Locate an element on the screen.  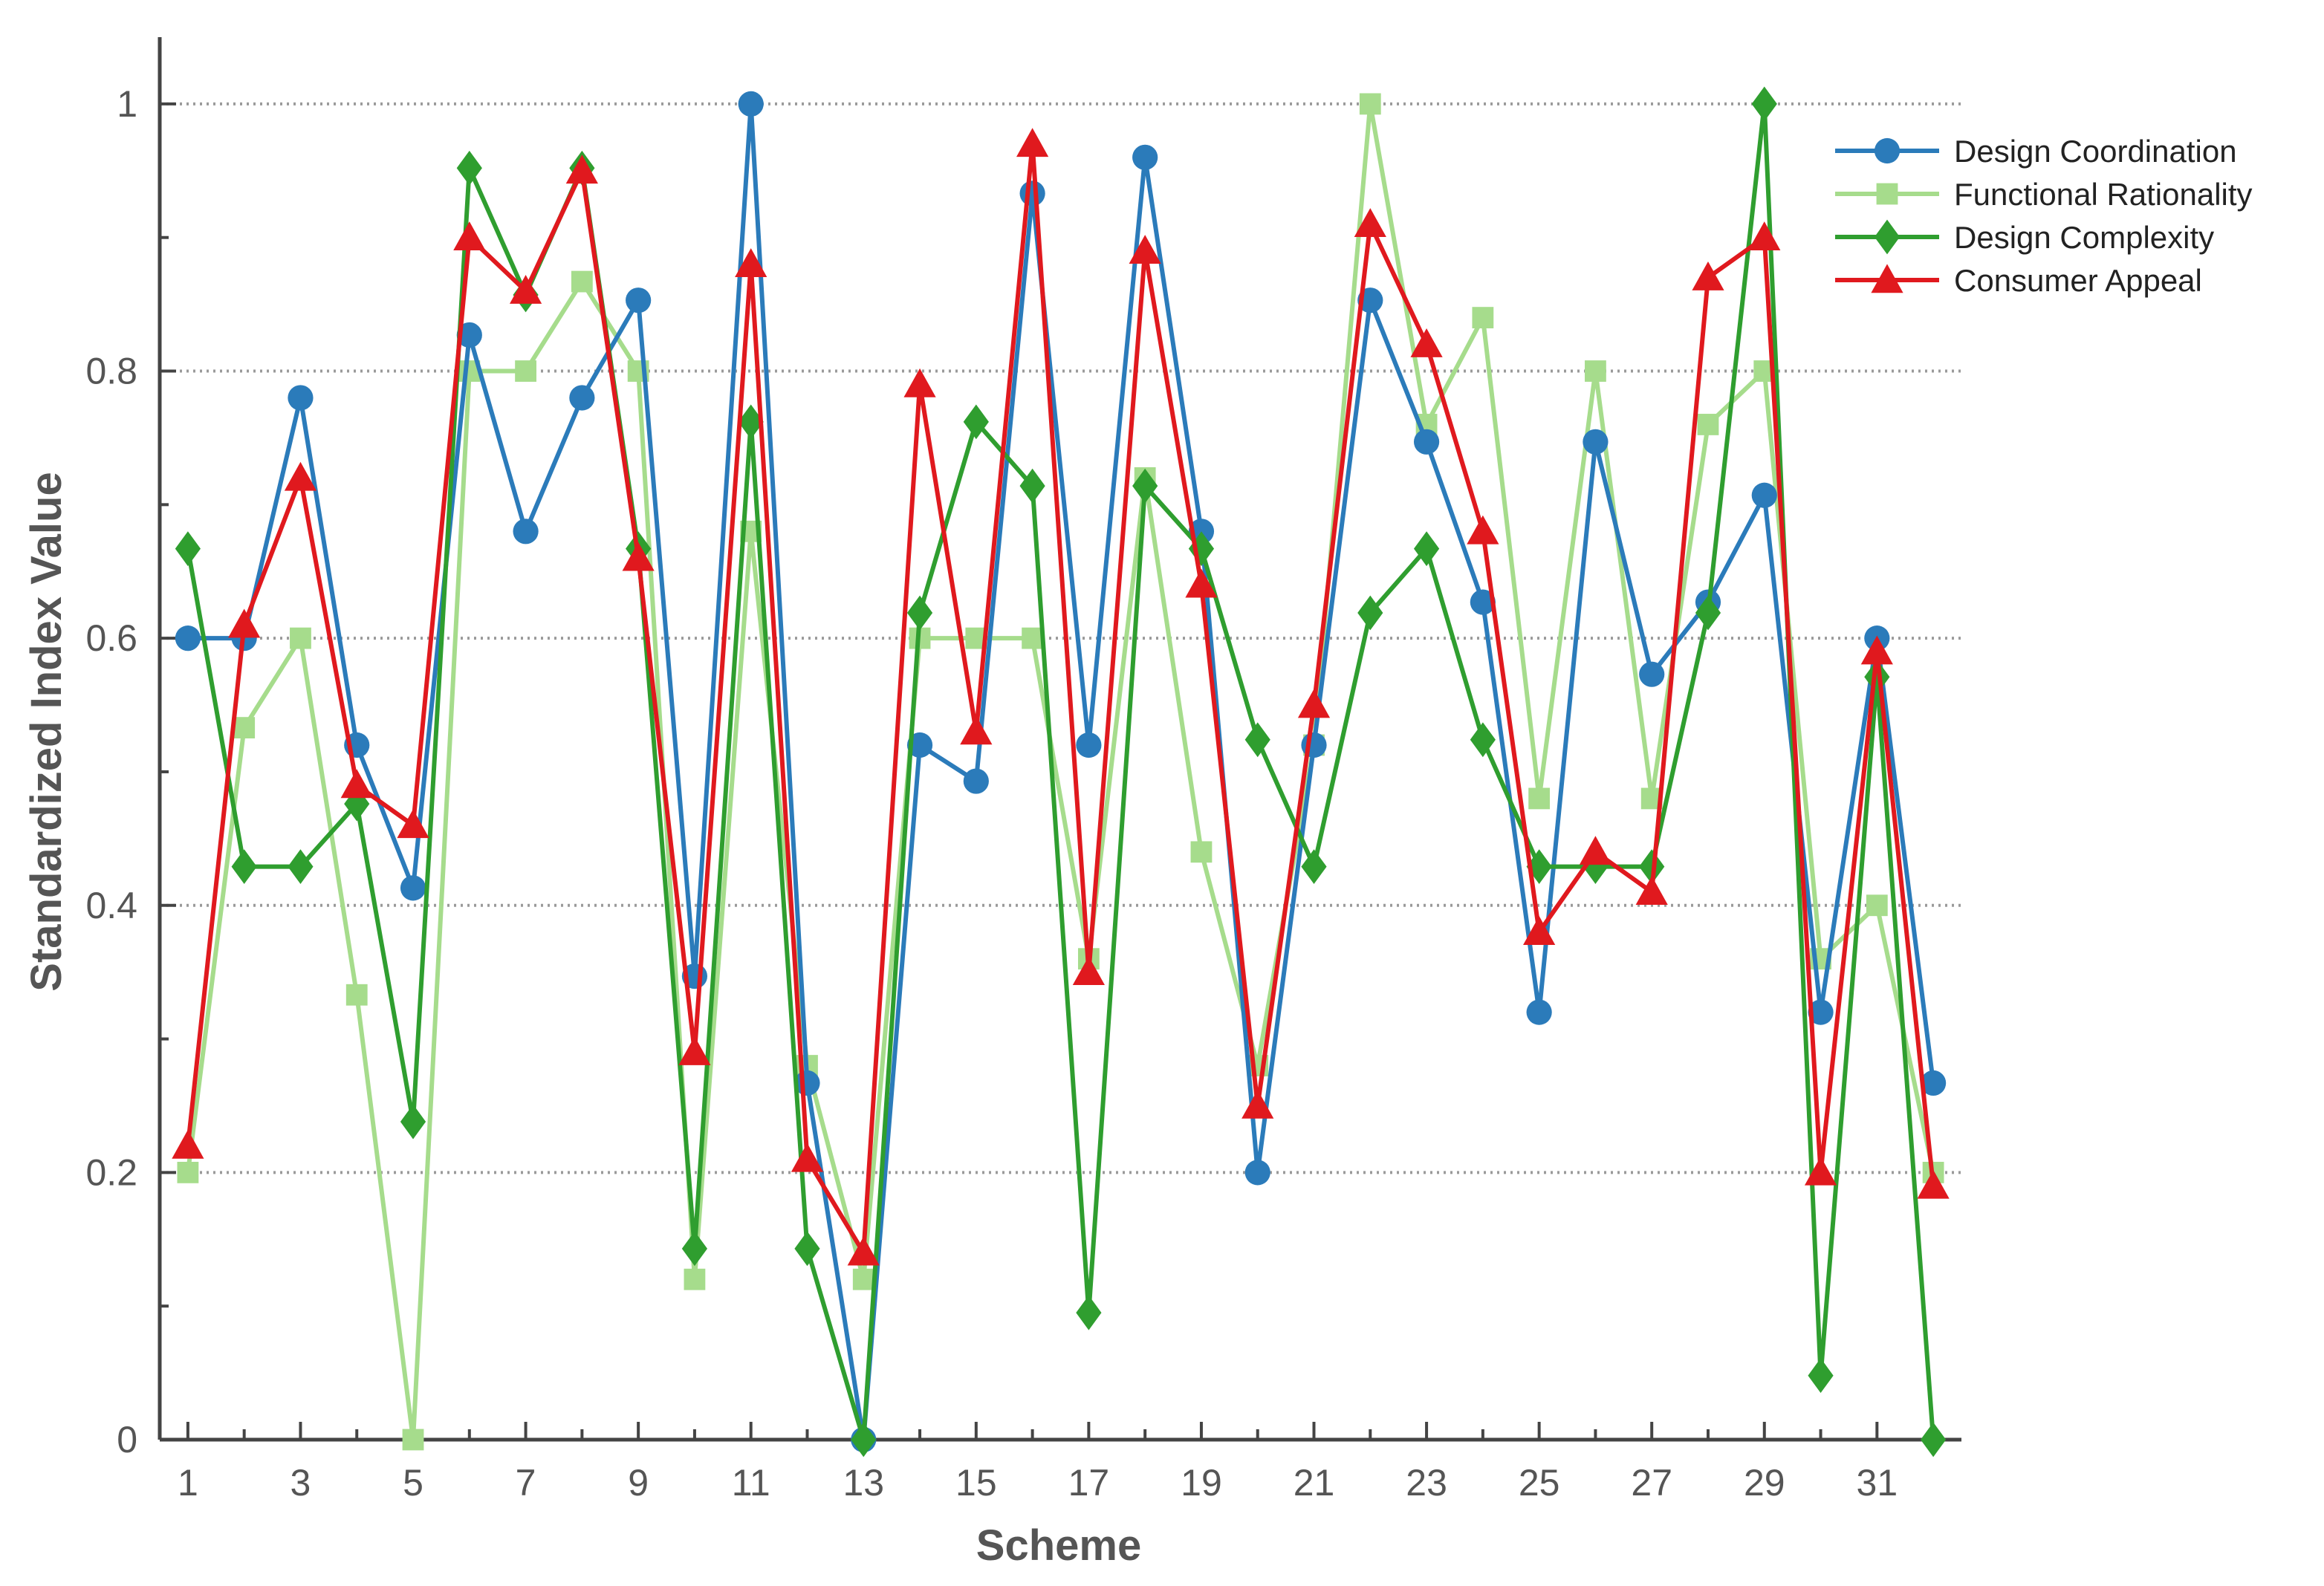
legend-marker-consumer-appeal is located at coordinates (1887, 279).